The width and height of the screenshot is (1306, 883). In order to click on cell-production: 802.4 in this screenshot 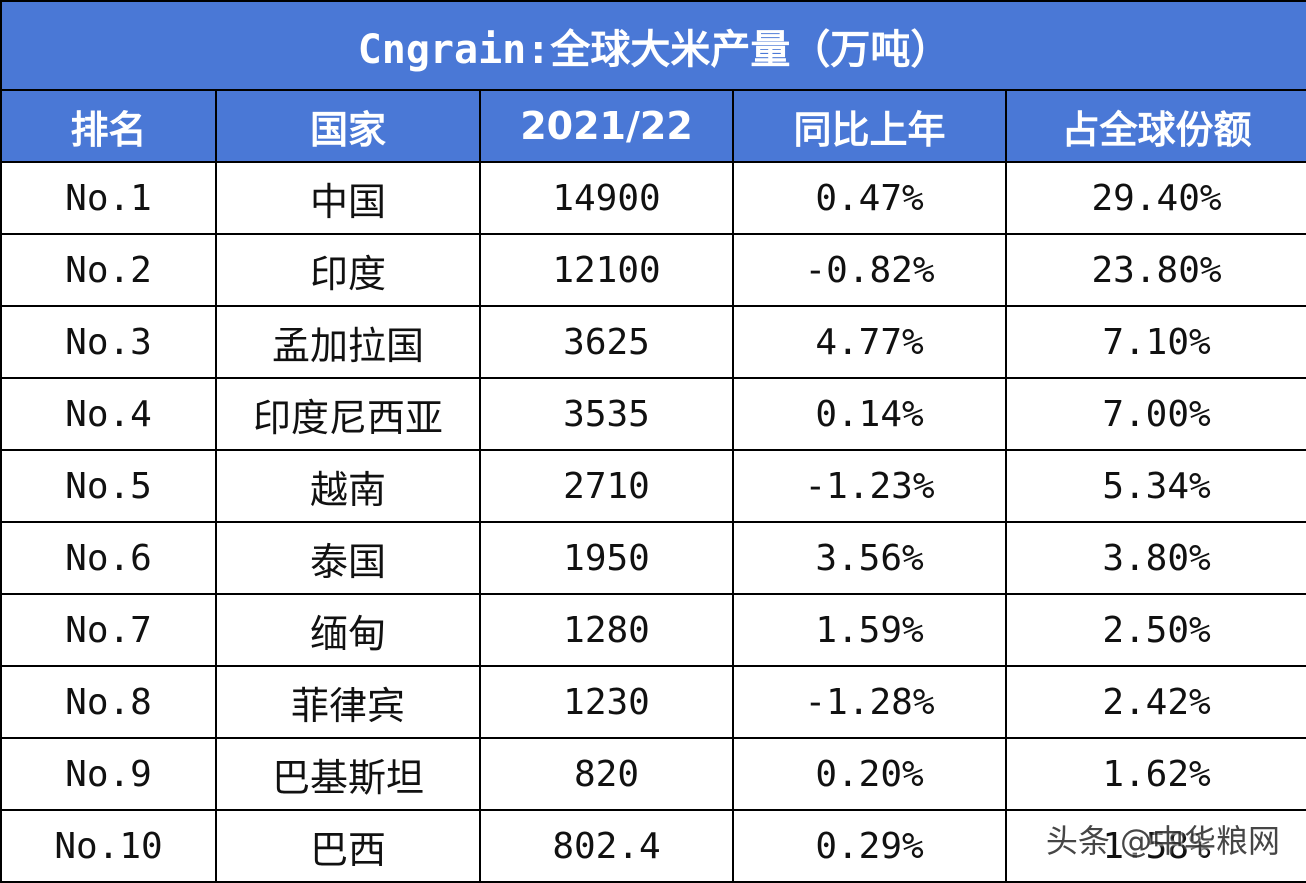, I will do `click(606, 846)`.